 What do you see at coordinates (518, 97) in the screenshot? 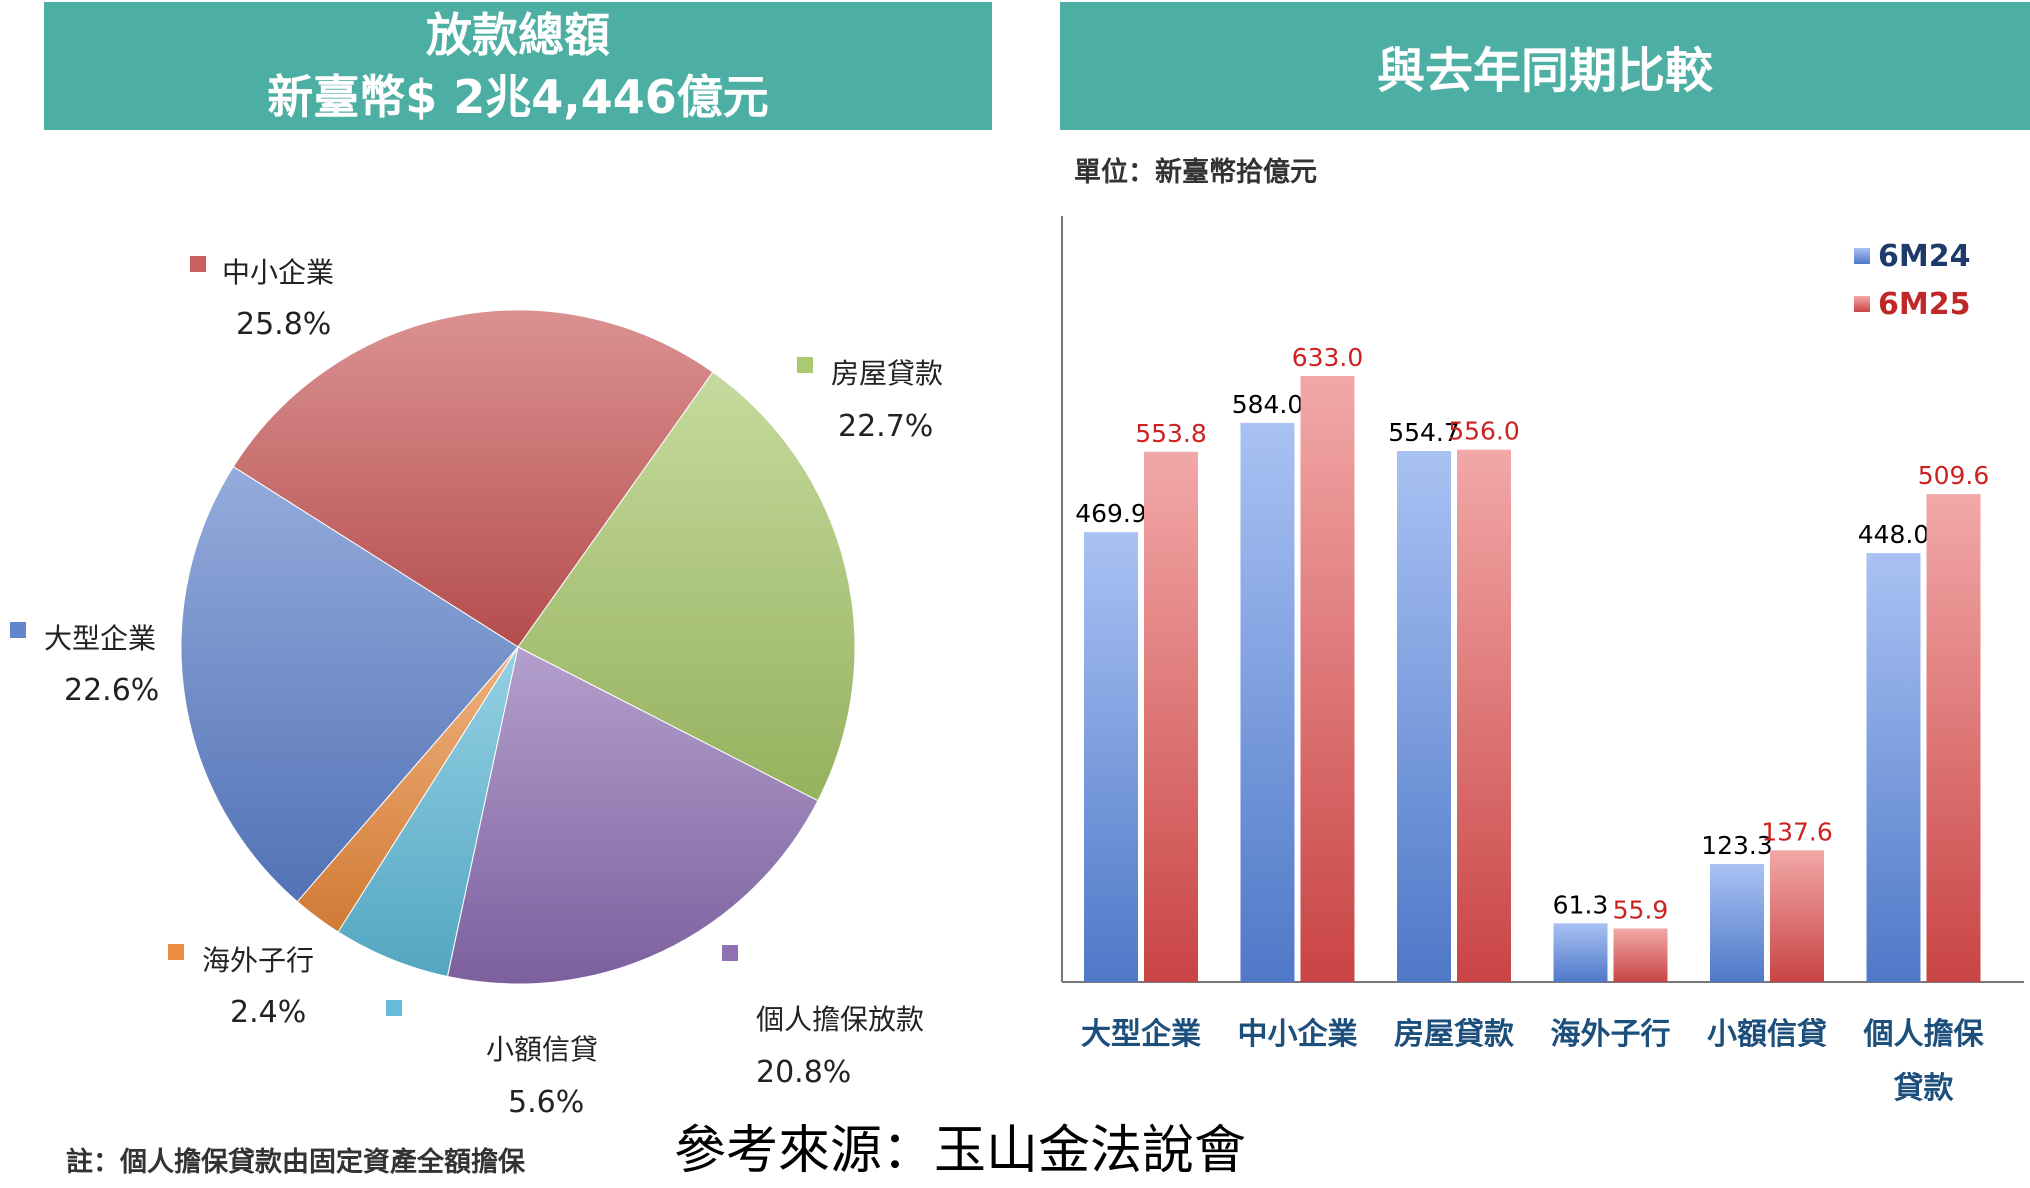
I see `pie-title-line2: 新臺幣$ 2兆4,446億元` at bounding box center [518, 97].